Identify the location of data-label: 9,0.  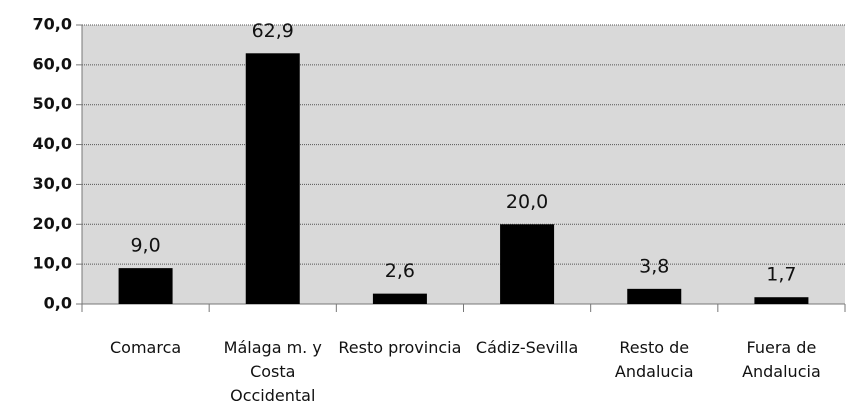
(145, 246).